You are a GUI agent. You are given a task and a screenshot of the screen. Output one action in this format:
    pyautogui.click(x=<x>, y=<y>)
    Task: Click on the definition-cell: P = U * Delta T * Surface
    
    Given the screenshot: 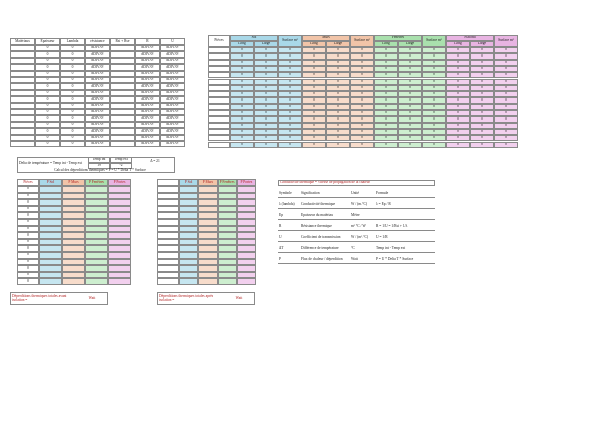 What is the action you would take?
    pyautogui.click(x=395, y=258)
    